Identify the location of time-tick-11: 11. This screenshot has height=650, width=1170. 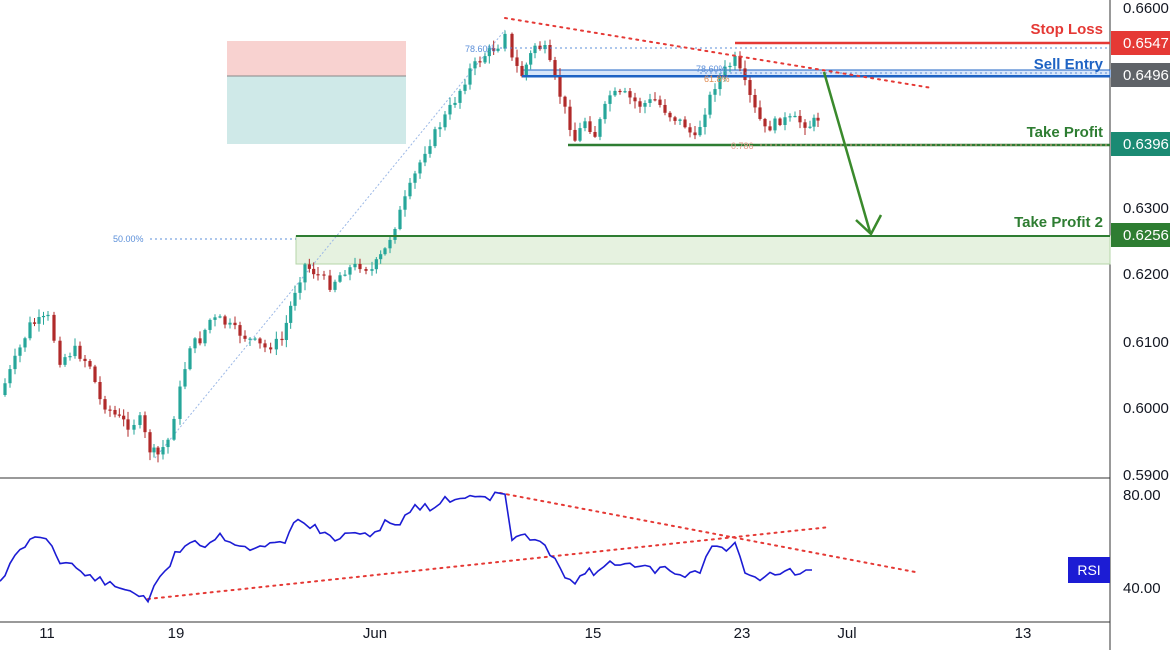
(47, 633).